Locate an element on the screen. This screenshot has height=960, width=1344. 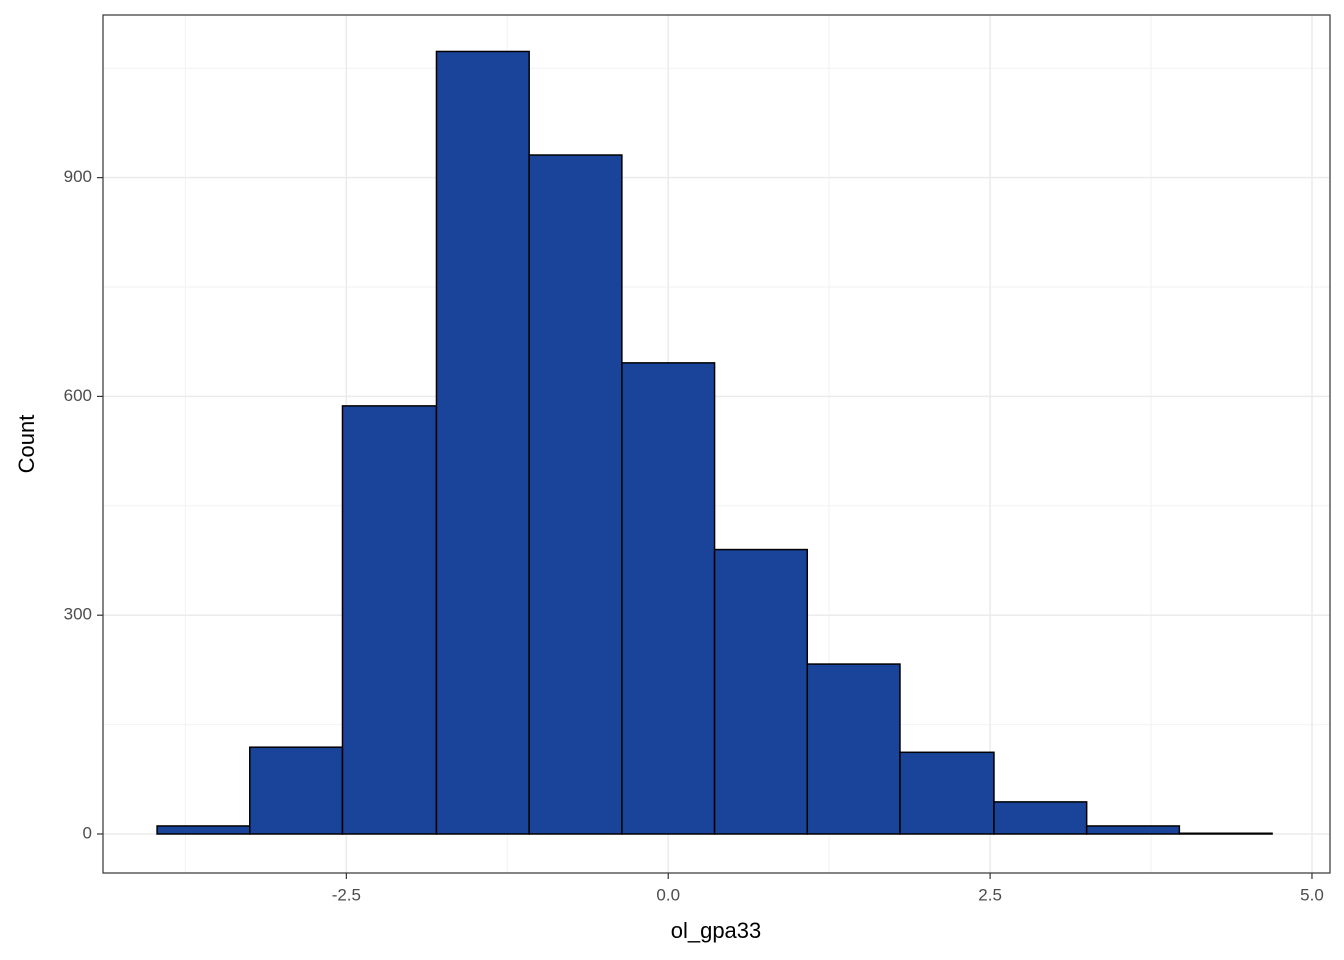
y-tick-label: 0 is located at coordinates (87, 832).